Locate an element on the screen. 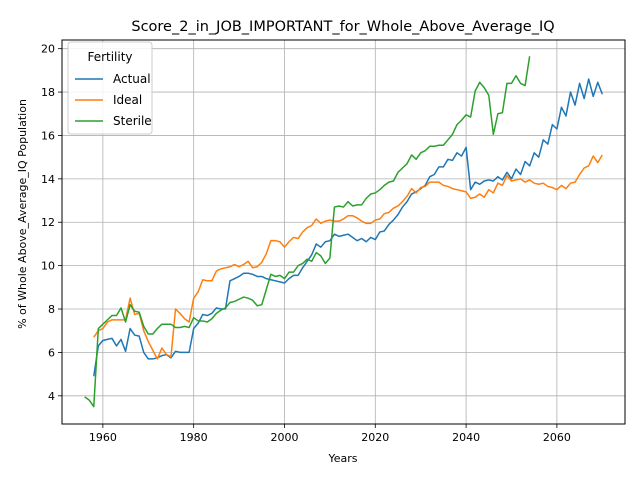 This screenshot has height=480, width=640. x-tick-label: 2000 is located at coordinates (284, 437).